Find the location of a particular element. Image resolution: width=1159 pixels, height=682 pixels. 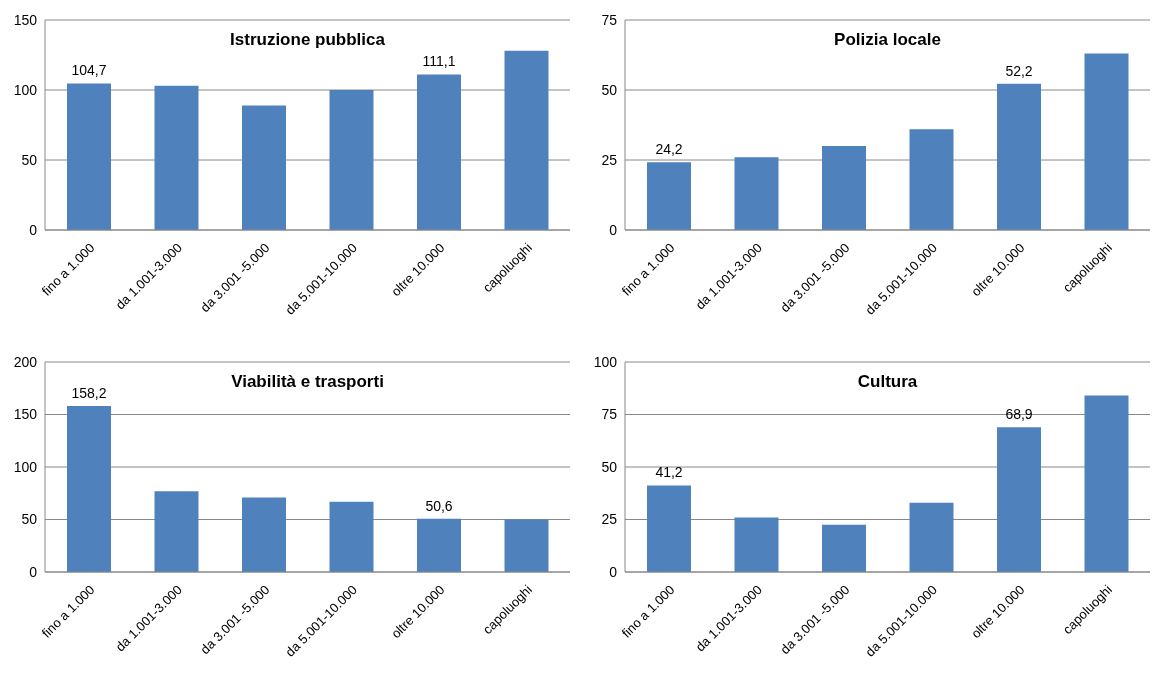

text: Viabilità e trasporti is located at coordinates (307, 381).